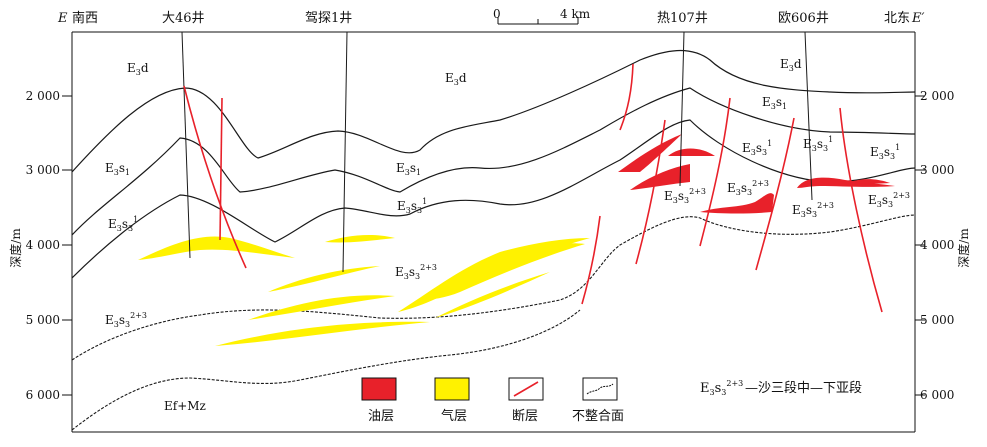 Image resolution: width=987 pixels, height=447 pixels. What do you see at coordinates (454, 416) in the screenshot?
I see `legend-gas-label: 气层` at bounding box center [454, 416].